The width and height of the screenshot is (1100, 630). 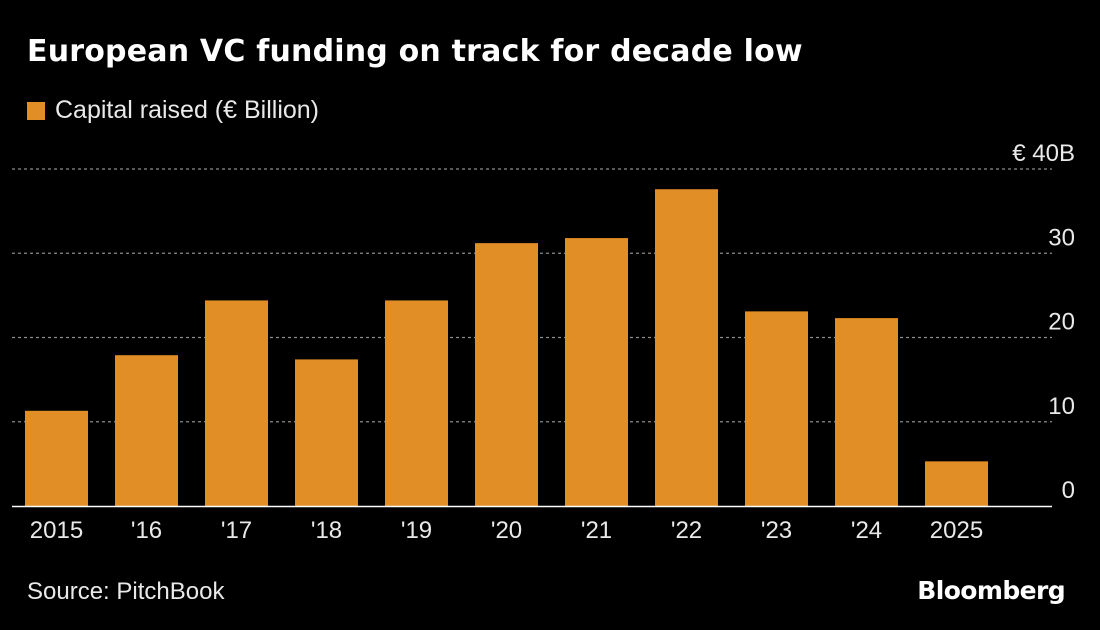 I want to click on y-tick-label: 30, so click(x=1061, y=237).